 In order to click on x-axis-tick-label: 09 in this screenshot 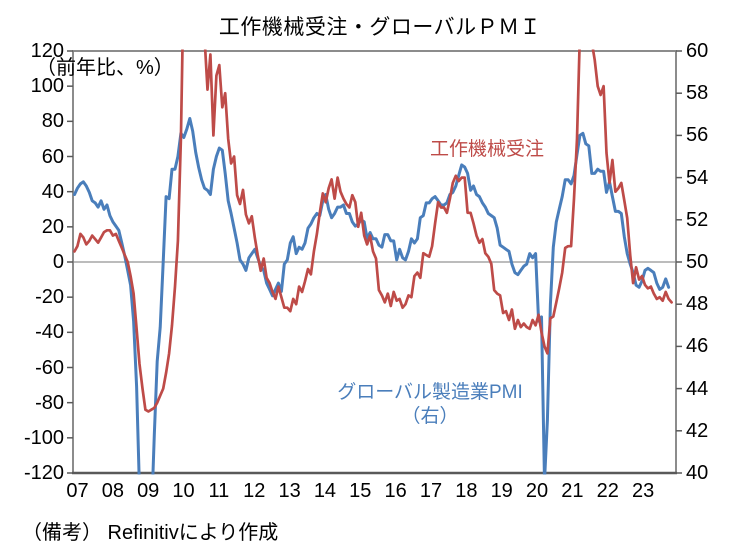, I will do `click(148, 491)`.